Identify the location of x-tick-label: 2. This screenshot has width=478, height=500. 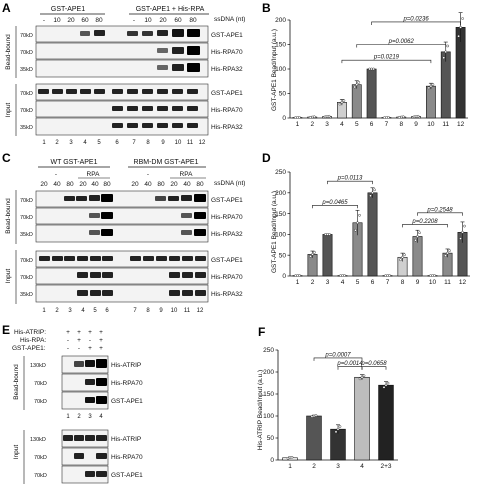
(312, 124).